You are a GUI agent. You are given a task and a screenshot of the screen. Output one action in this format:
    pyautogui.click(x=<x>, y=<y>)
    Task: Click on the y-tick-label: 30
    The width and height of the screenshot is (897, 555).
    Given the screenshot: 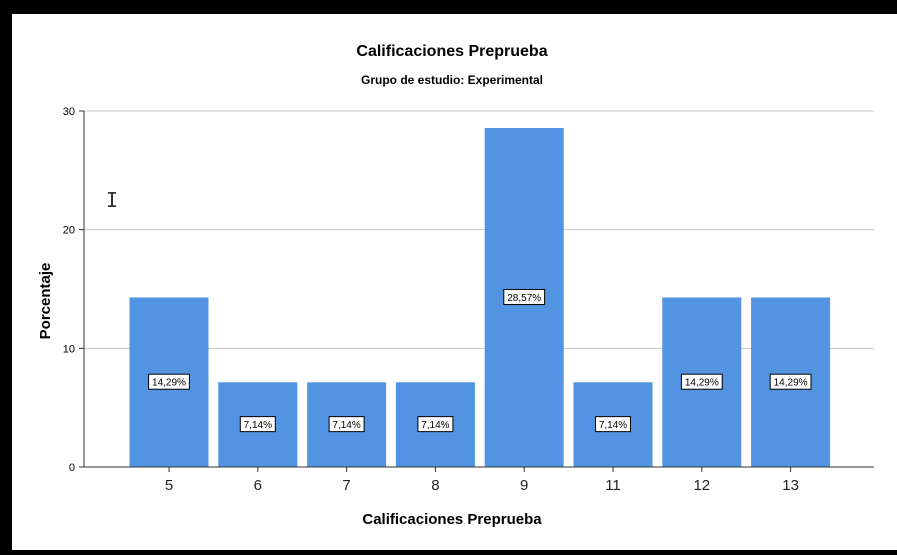 What is the action you would take?
    pyautogui.click(x=69, y=112)
    